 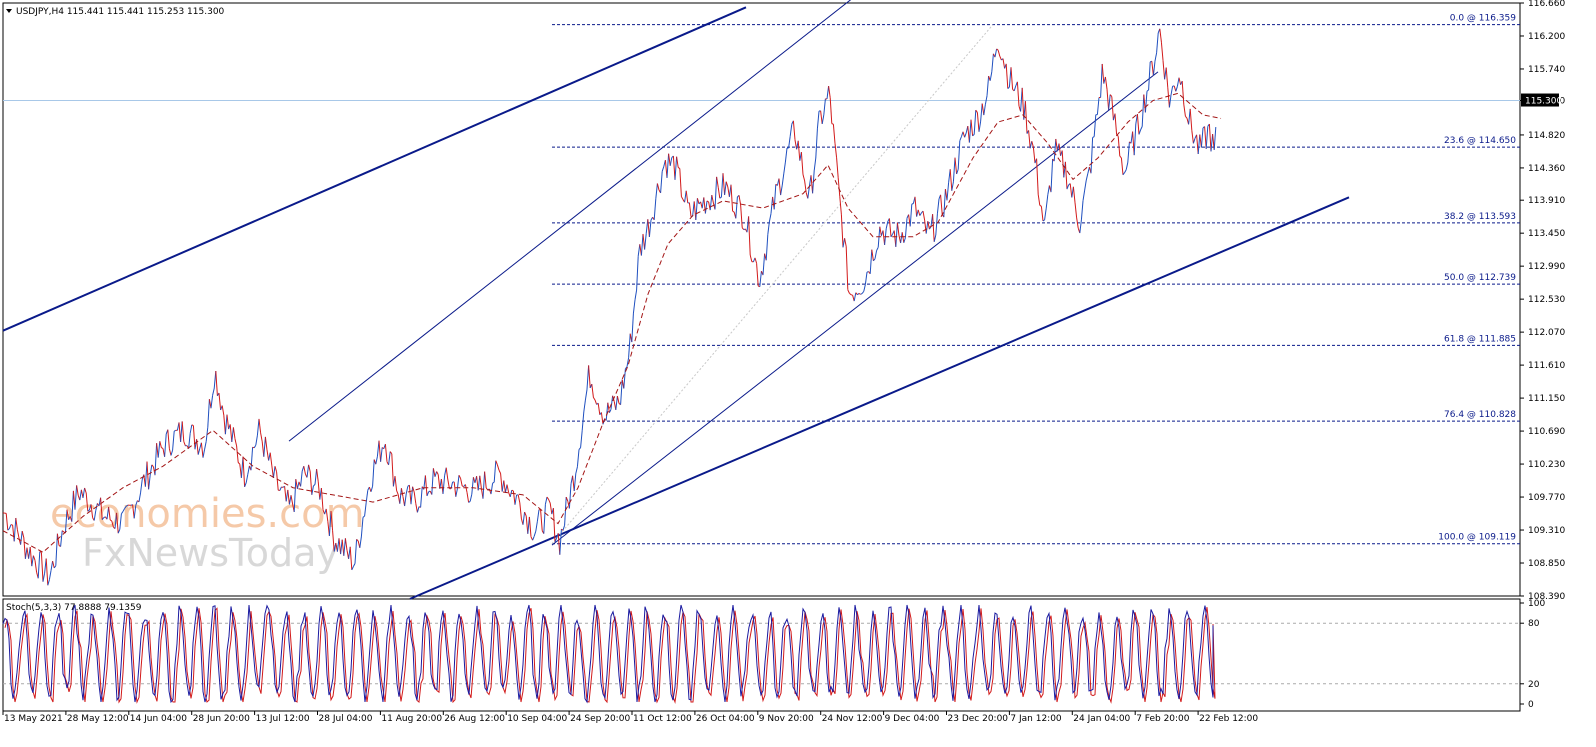 I want to click on time-tick-label: 14 Jun 04:00, so click(x=158, y=719).